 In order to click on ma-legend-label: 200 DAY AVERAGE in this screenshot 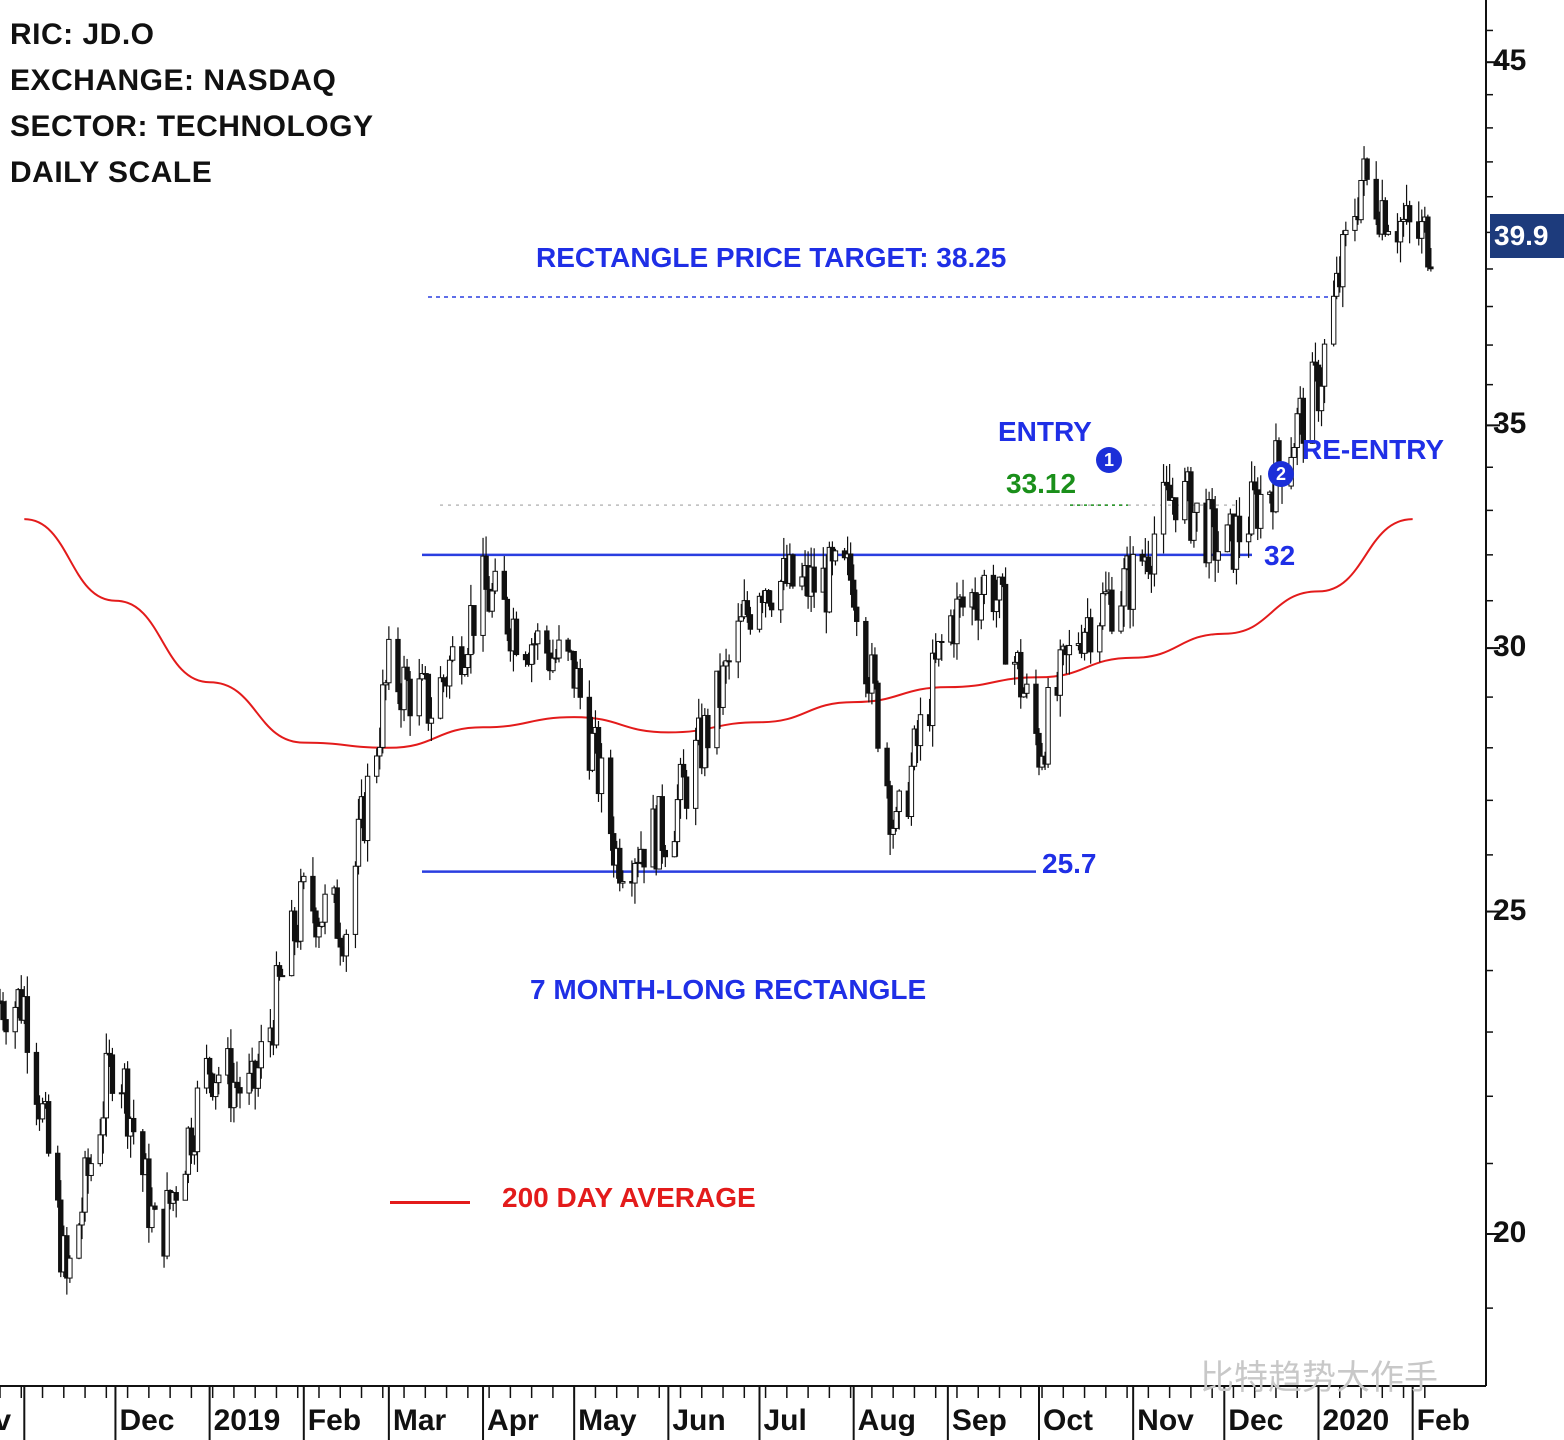, I will do `click(629, 1197)`.